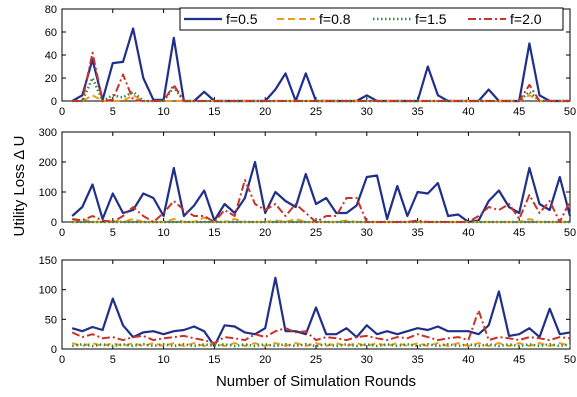 The width and height of the screenshot is (577, 397). I want to click on x-axis-label: Number of Simulation Rounds, so click(316, 381).